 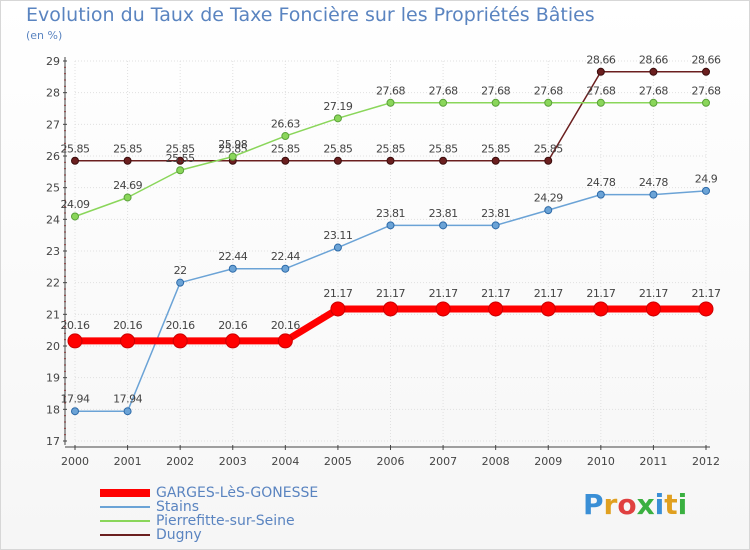 I want to click on legend-label: Pierrefitte-sur-Seine, so click(x=225, y=521).